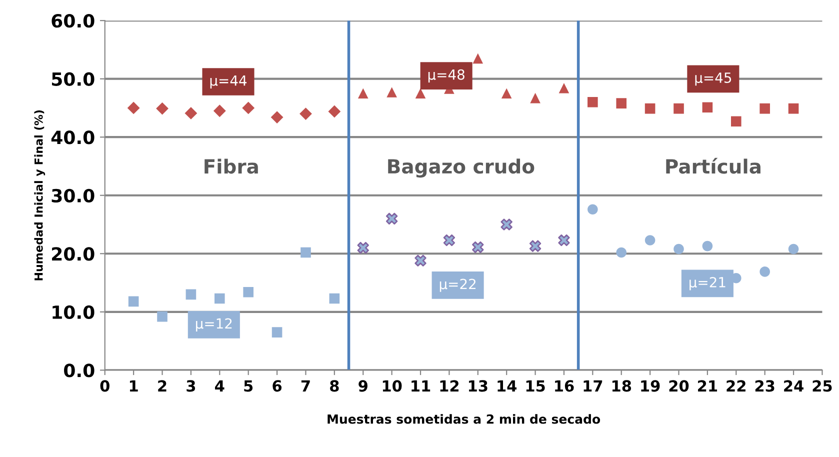 This screenshot has width=839, height=457. What do you see at coordinates (40, 195) in the screenshot?
I see `y-axis-title: Humedad Inicial y Final (%)` at bounding box center [40, 195].